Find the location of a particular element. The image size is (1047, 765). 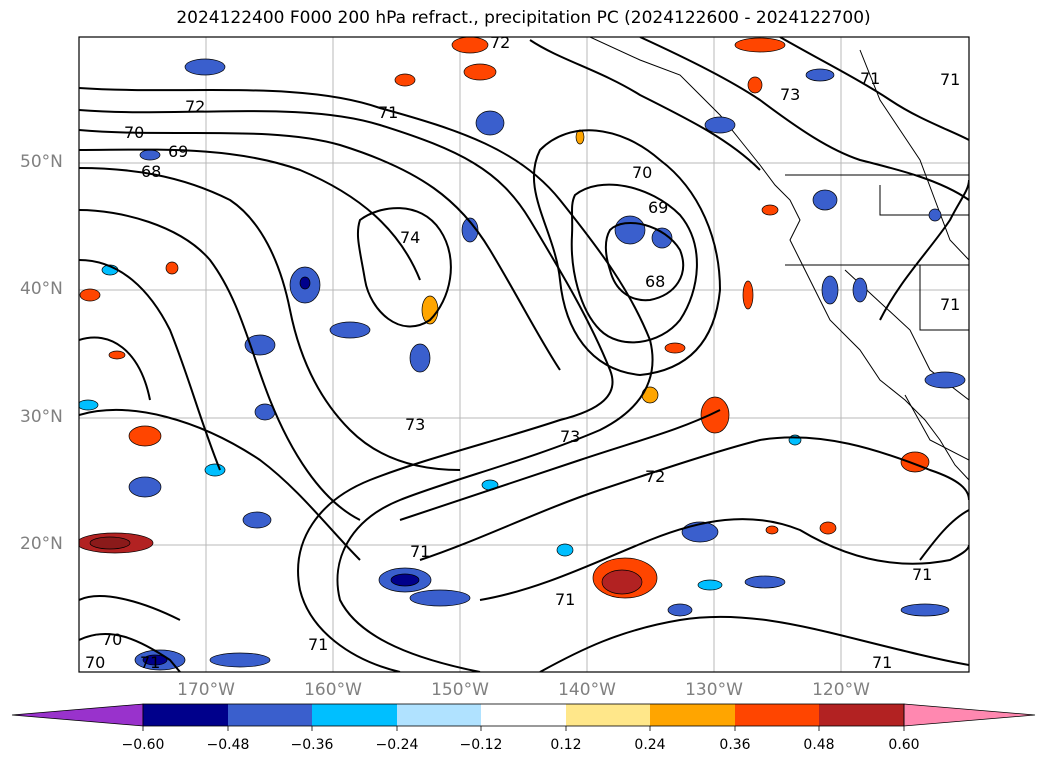

colorbar-tick-label: 0.12 is located at coordinates (566, 745).